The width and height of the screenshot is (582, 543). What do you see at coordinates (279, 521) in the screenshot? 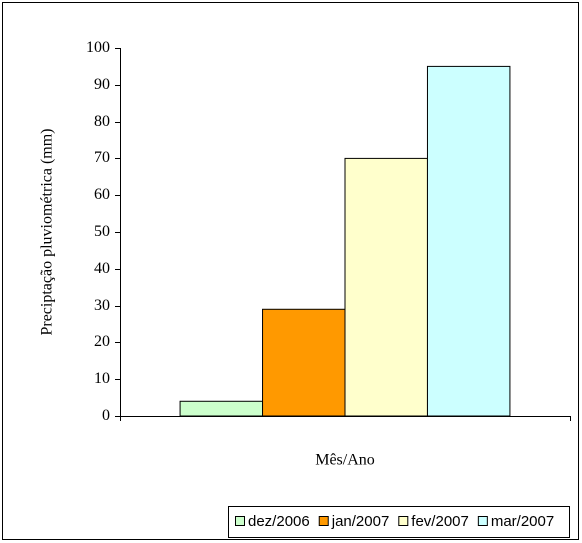
I see `legend-label: dez/2006` at bounding box center [279, 521].